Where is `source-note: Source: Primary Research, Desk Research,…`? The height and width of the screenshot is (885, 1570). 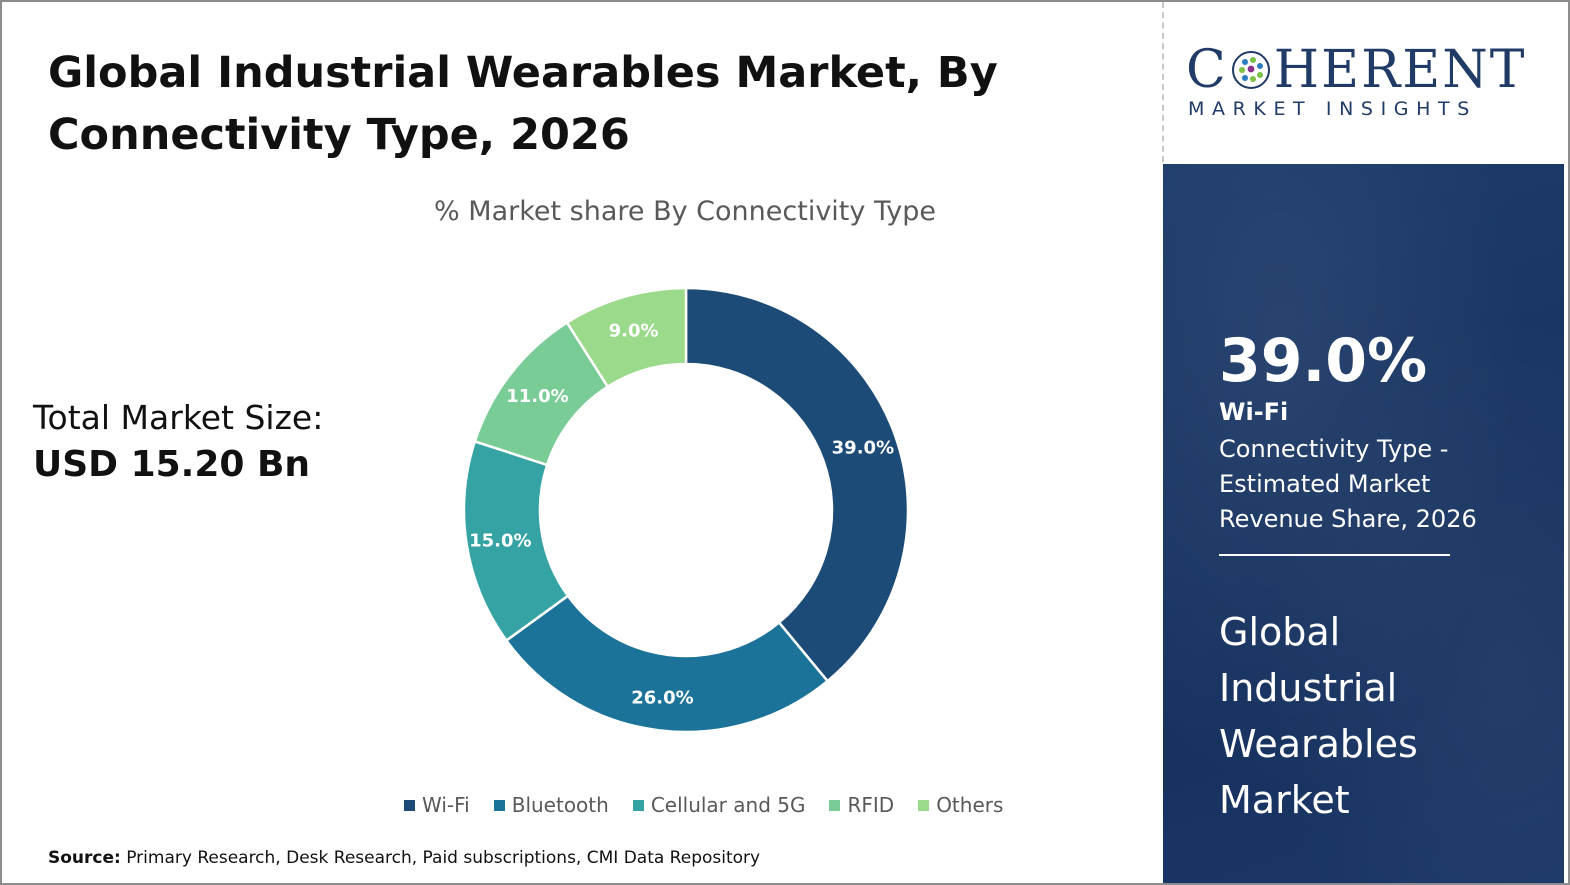 source-note: Source: Primary Research, Desk Research,… is located at coordinates (404, 858).